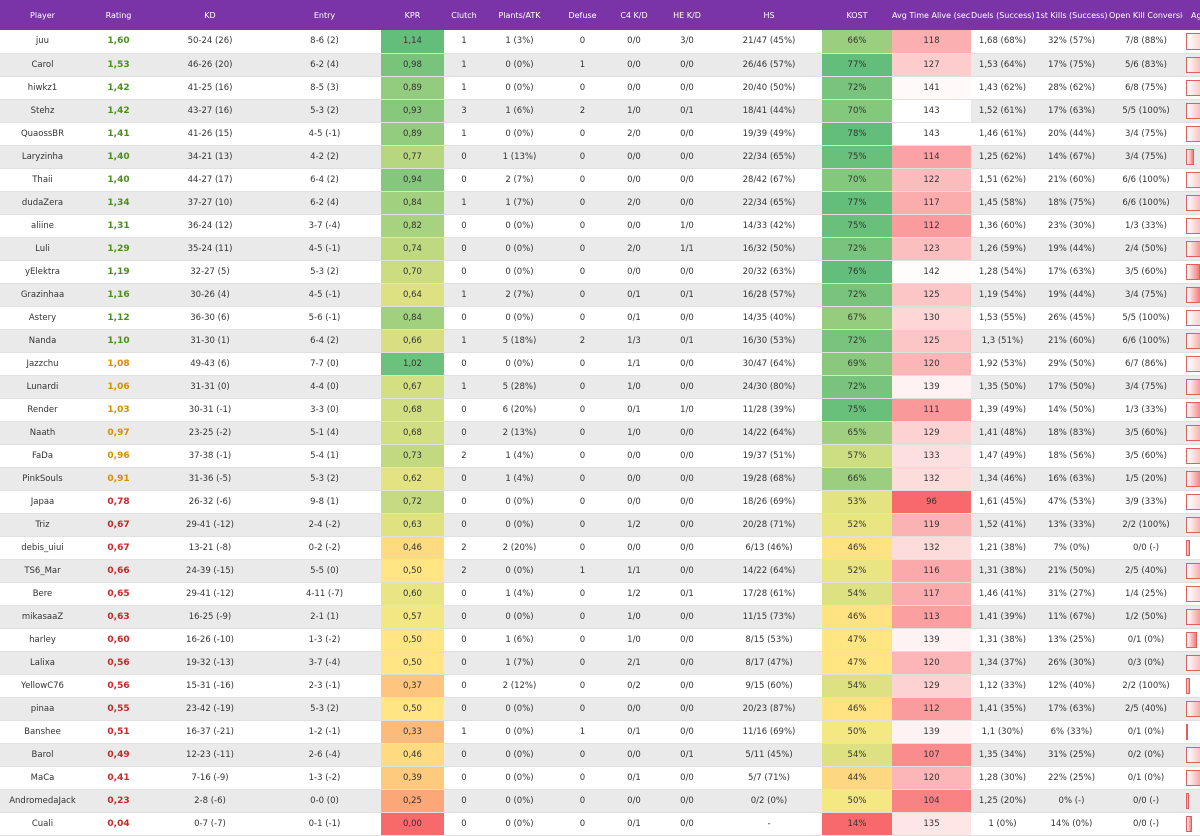  Describe the element at coordinates (118, 433) in the screenshot. I see `rating-cell: 0,97` at that location.